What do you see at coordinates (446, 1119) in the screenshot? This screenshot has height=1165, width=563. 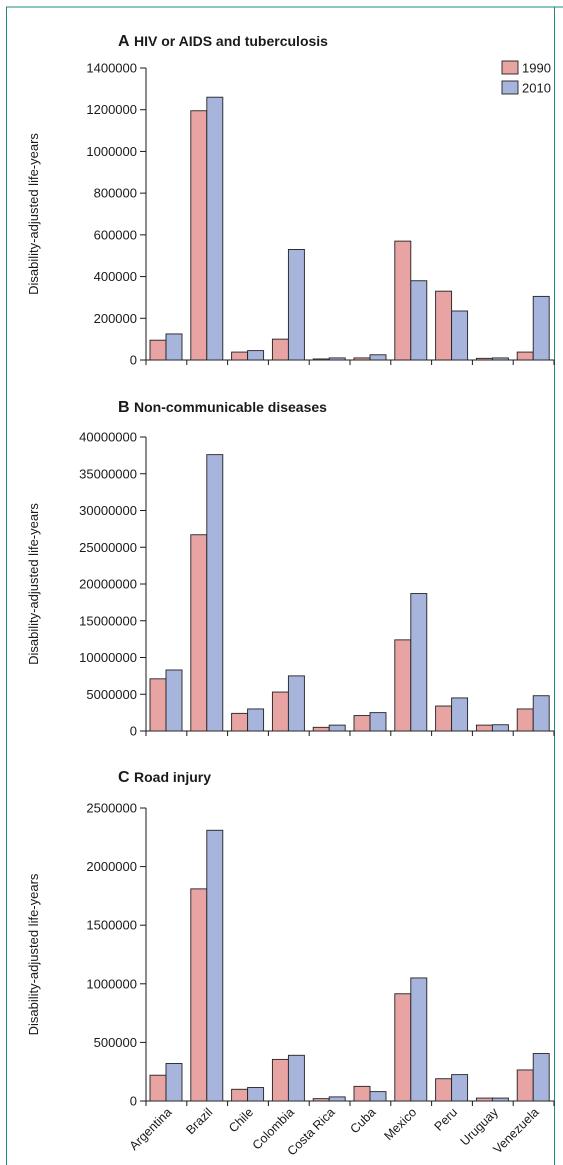 I see `x-category-label-peru: Peru` at bounding box center [446, 1119].